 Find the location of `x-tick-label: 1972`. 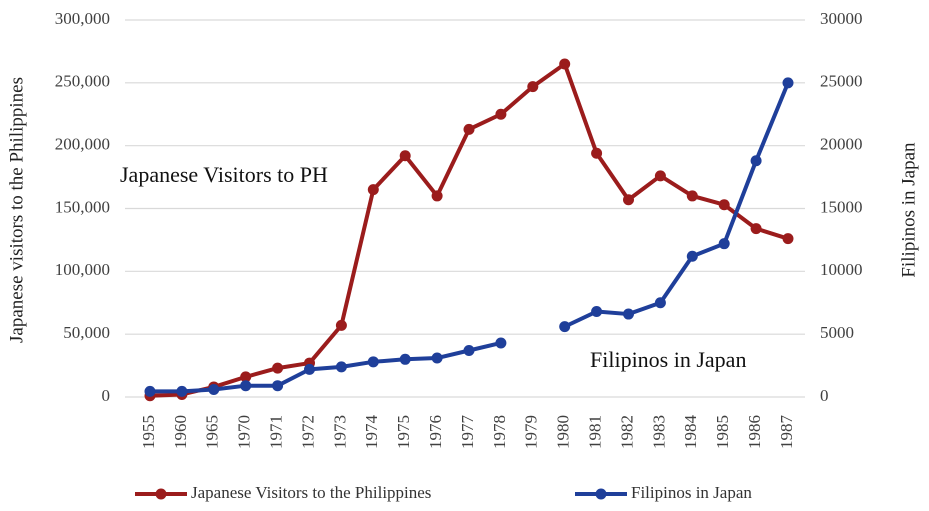

x-tick-label: 1972 is located at coordinates (307, 432).